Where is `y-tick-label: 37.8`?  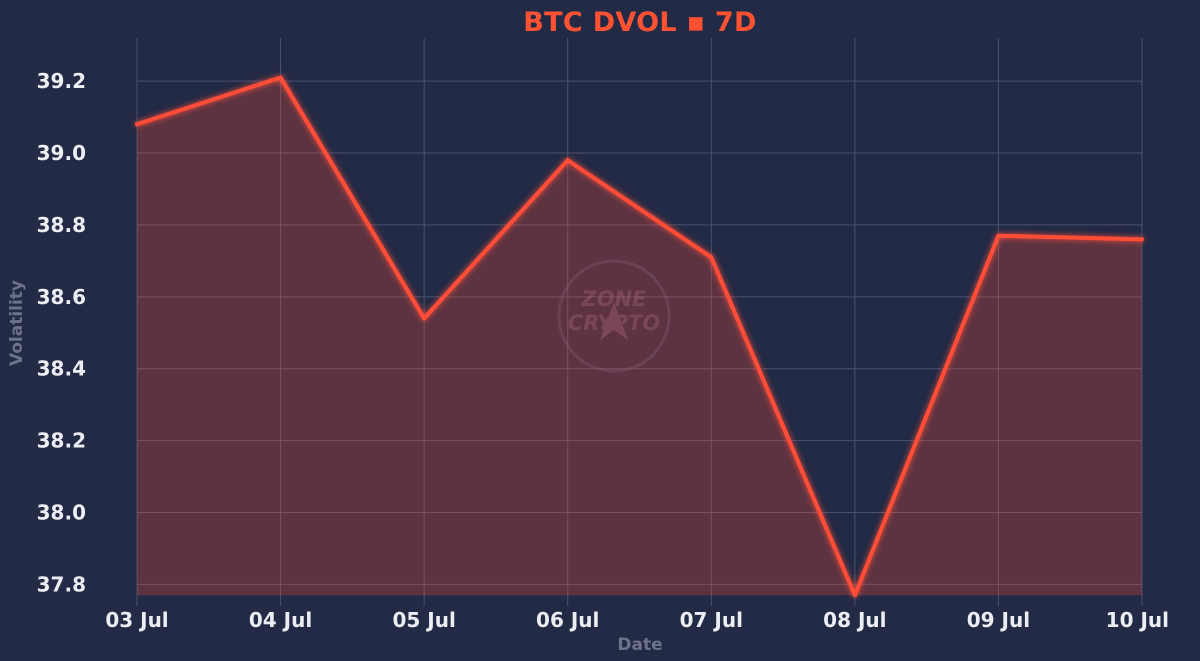 y-tick-label: 37.8 is located at coordinates (61, 584).